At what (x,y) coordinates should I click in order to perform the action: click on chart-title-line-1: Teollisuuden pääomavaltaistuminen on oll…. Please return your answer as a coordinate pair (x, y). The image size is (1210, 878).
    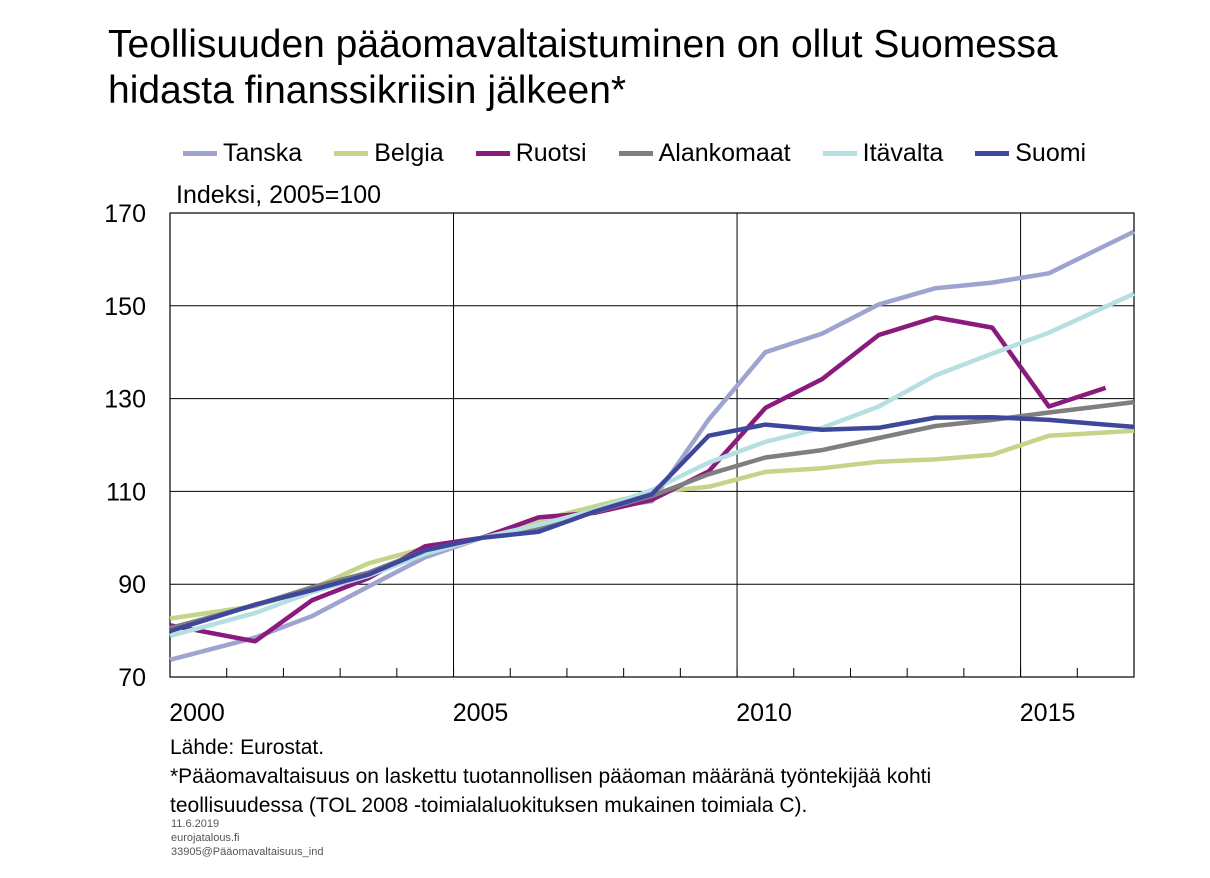
    Looking at the image, I should click on (583, 44).